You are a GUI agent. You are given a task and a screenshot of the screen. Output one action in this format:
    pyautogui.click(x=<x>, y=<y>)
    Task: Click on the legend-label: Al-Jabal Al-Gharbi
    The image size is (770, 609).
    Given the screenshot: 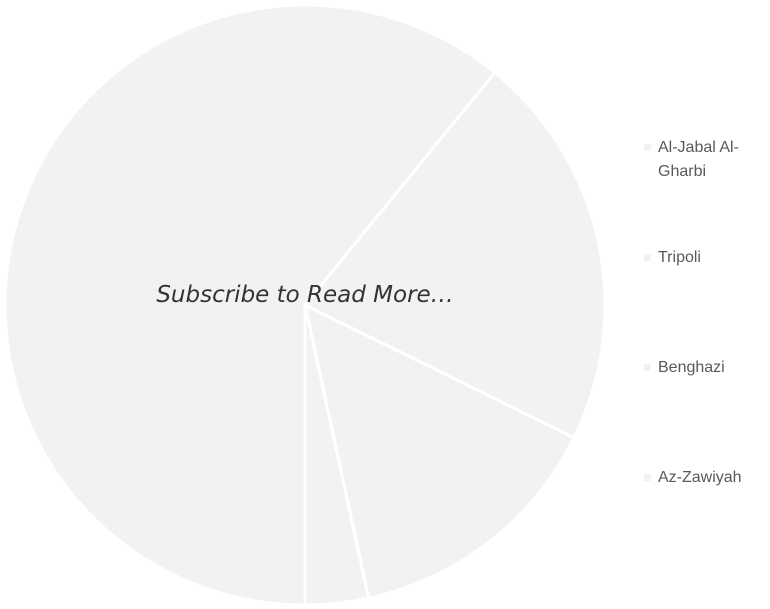 What is the action you would take?
    pyautogui.click(x=698, y=159)
    